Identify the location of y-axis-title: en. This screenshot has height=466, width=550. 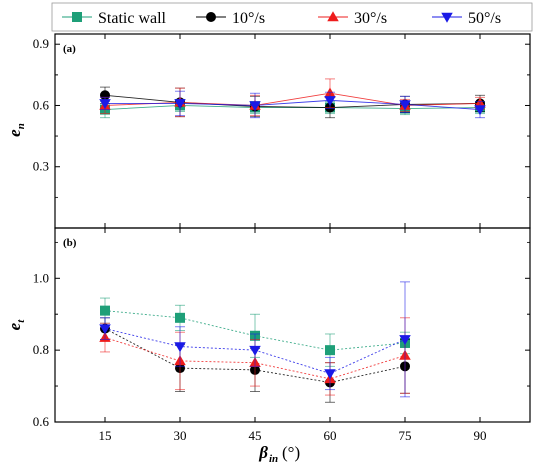
(16, 130).